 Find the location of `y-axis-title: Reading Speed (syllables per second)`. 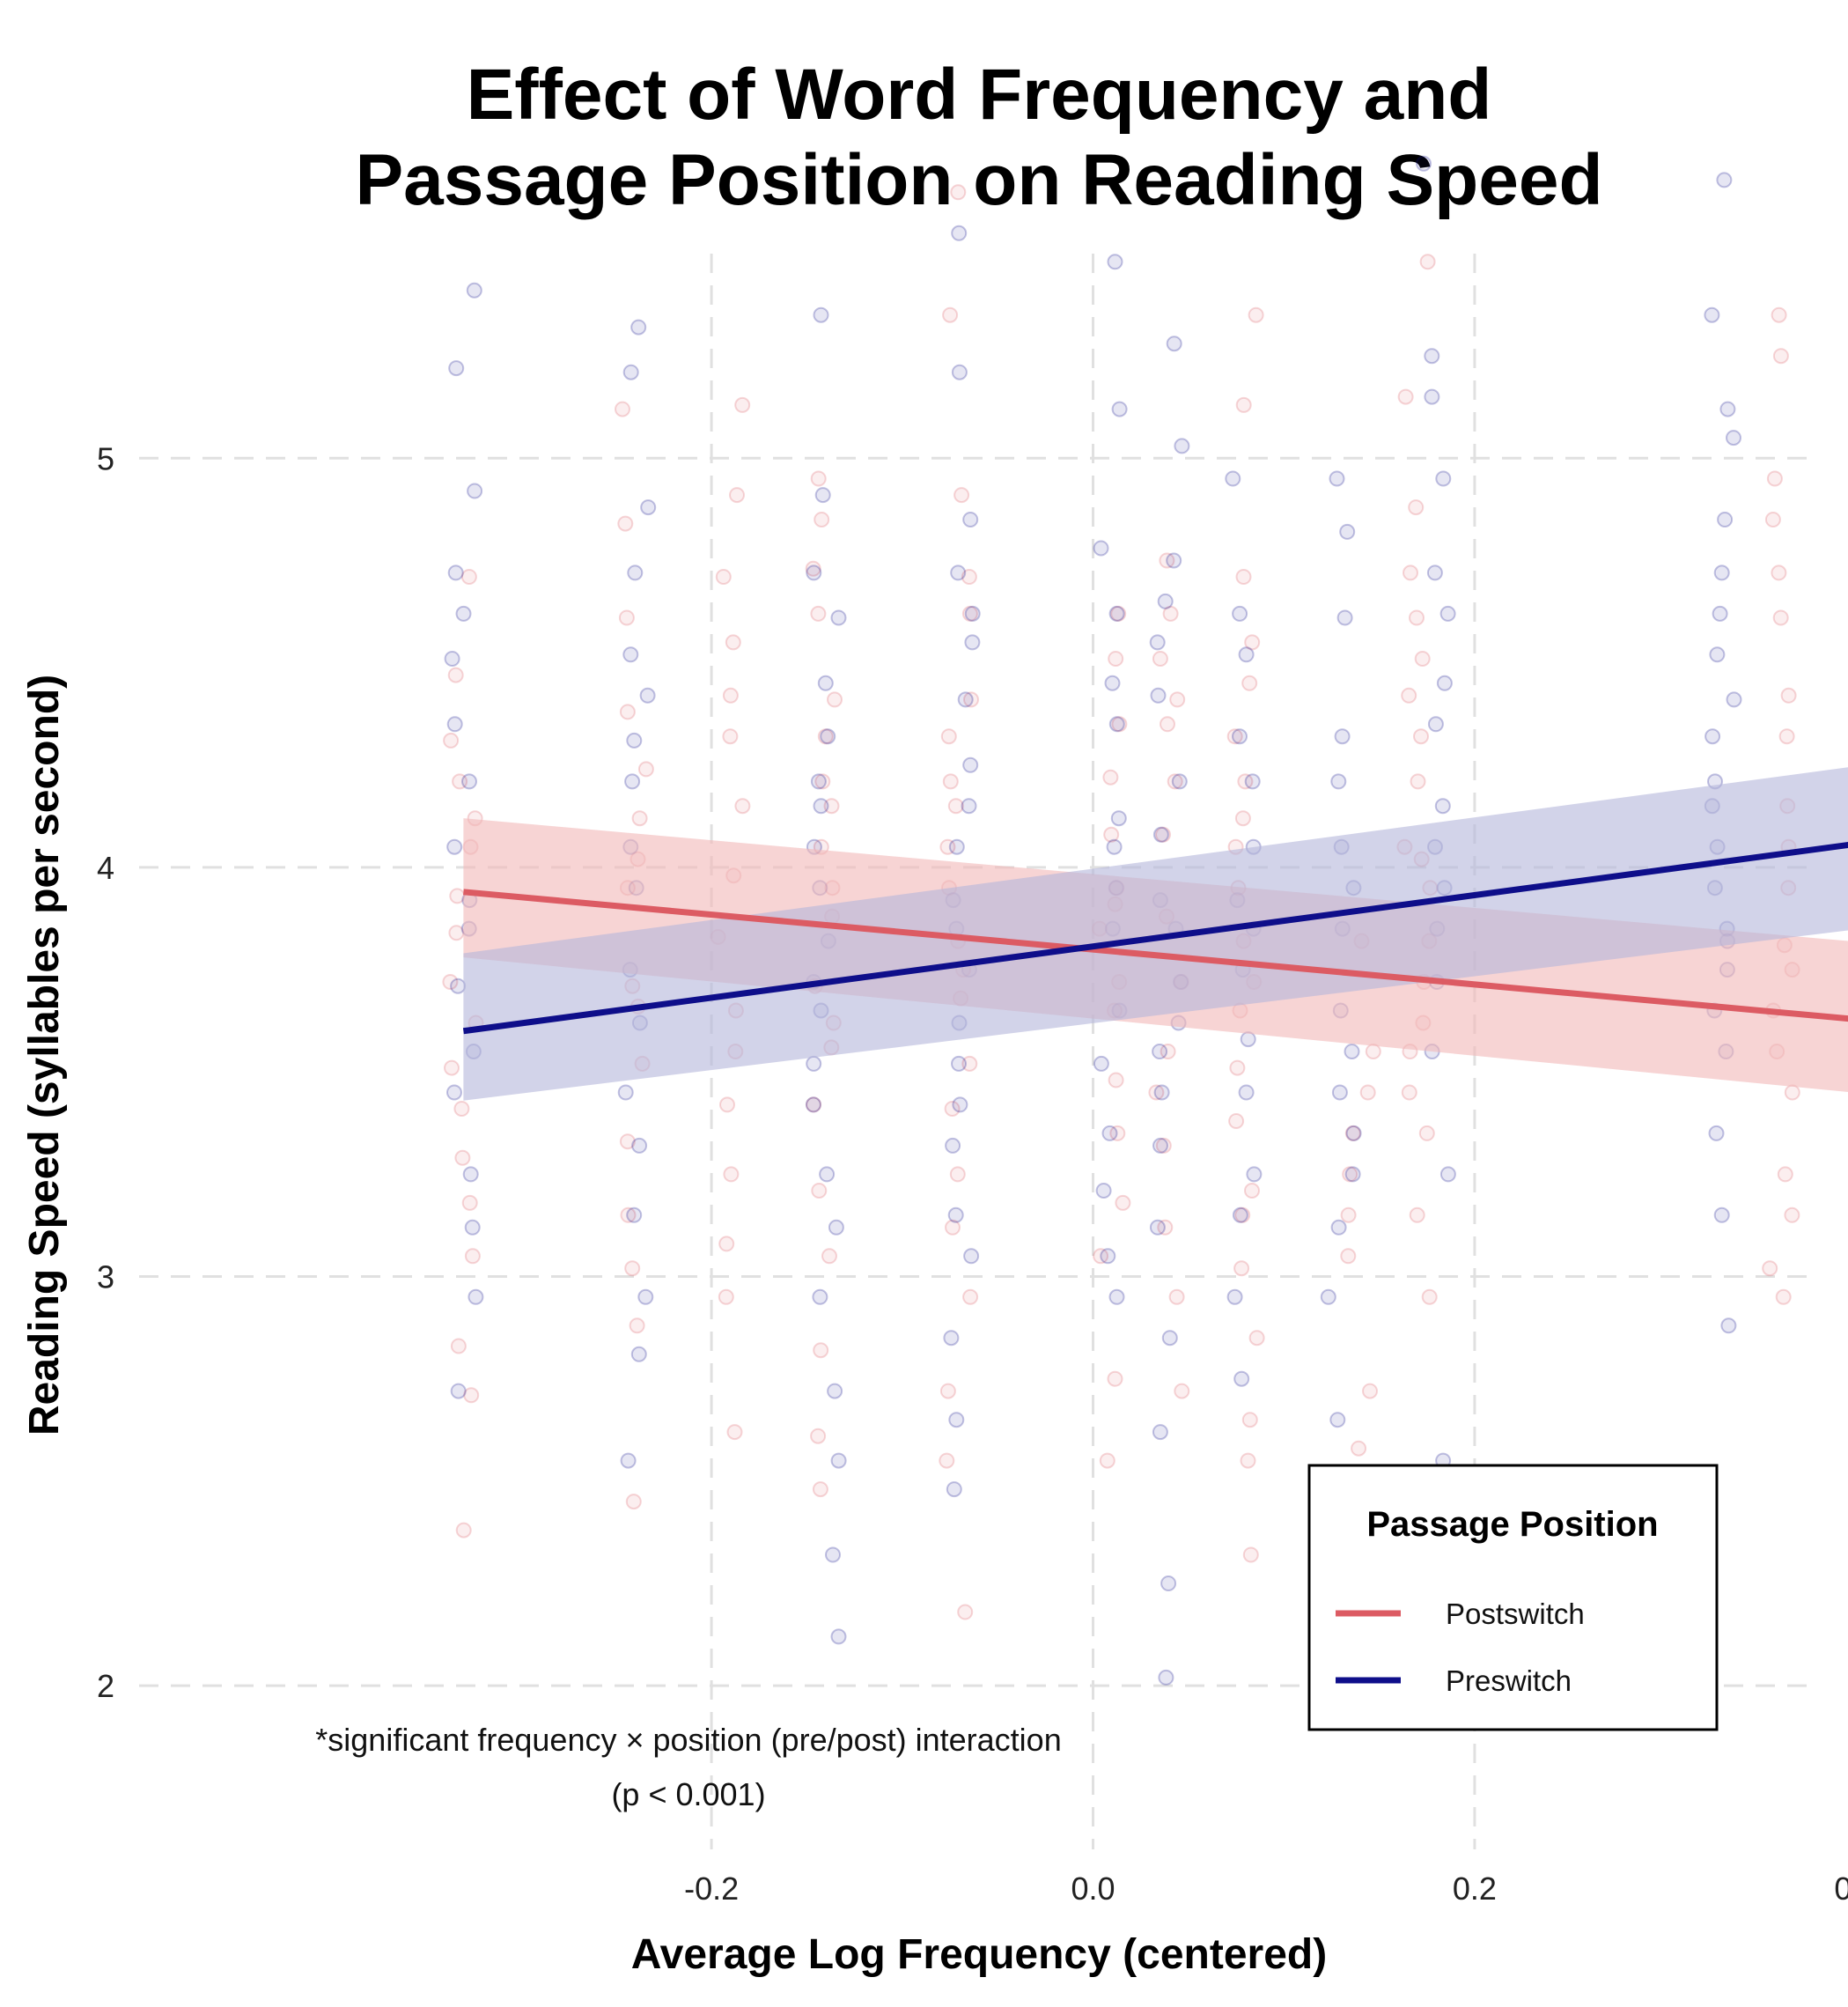

y-axis-title: Reading Speed (syllables per second) is located at coordinates (44, 1055).